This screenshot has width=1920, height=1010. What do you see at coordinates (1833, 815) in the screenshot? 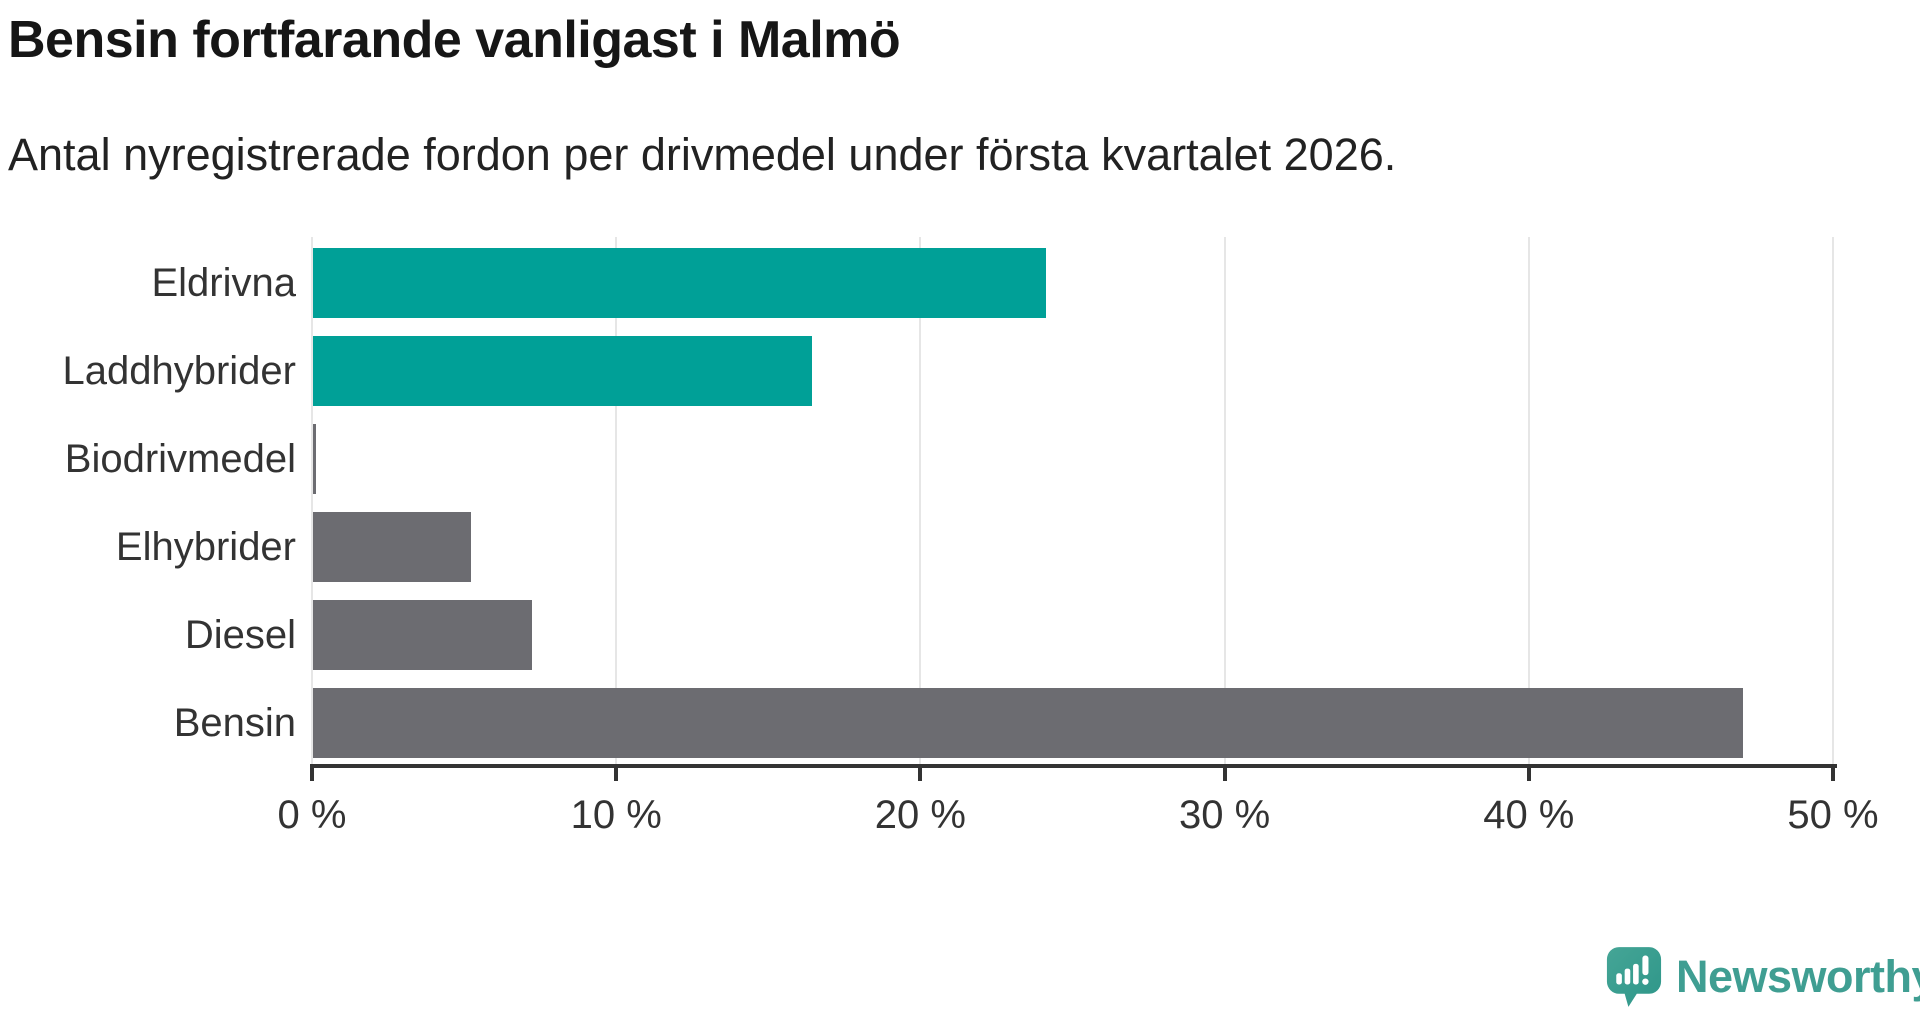
I see `x-tick-label-50: 50 %` at bounding box center [1833, 815].